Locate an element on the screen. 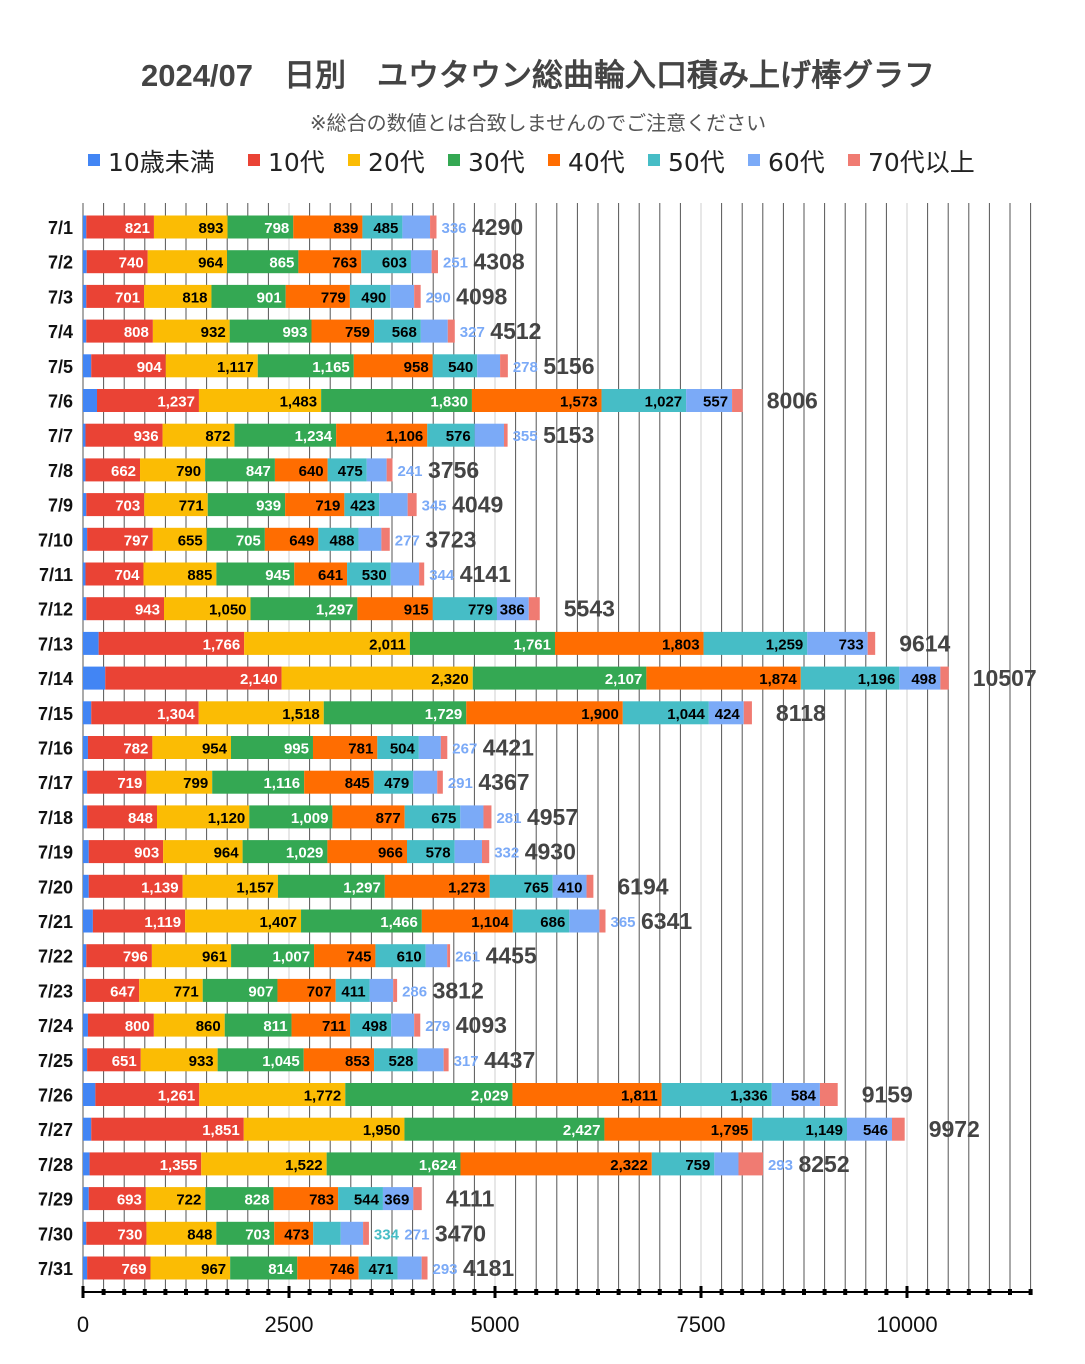  segment-label: 540 is located at coordinates (460, 367).